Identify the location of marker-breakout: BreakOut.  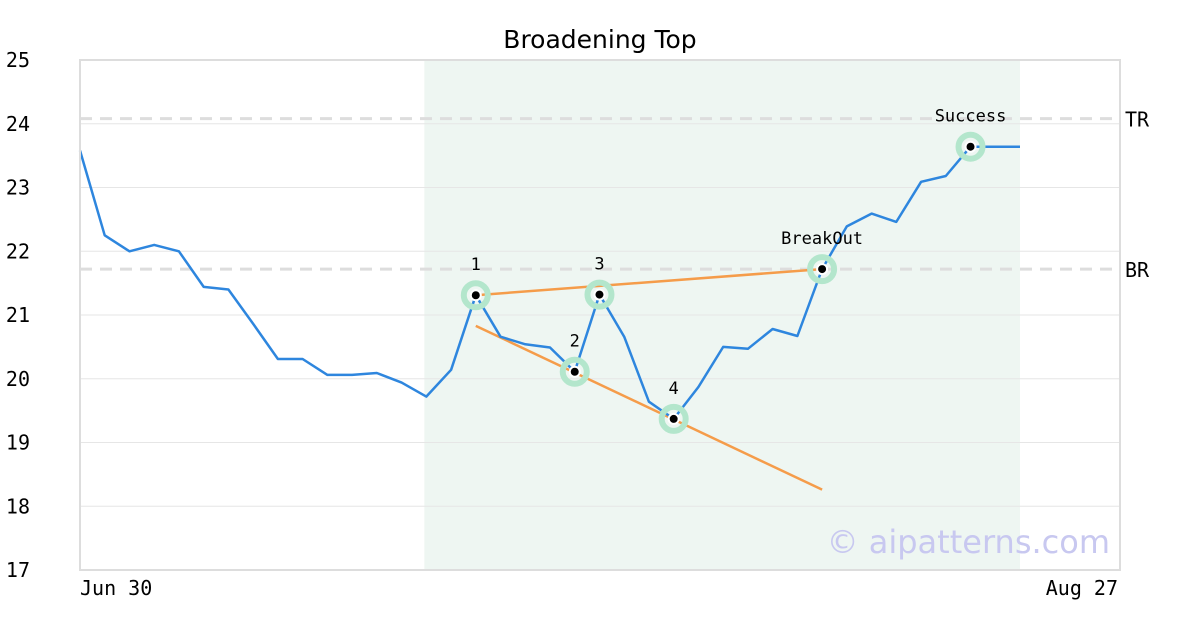
(822, 257).